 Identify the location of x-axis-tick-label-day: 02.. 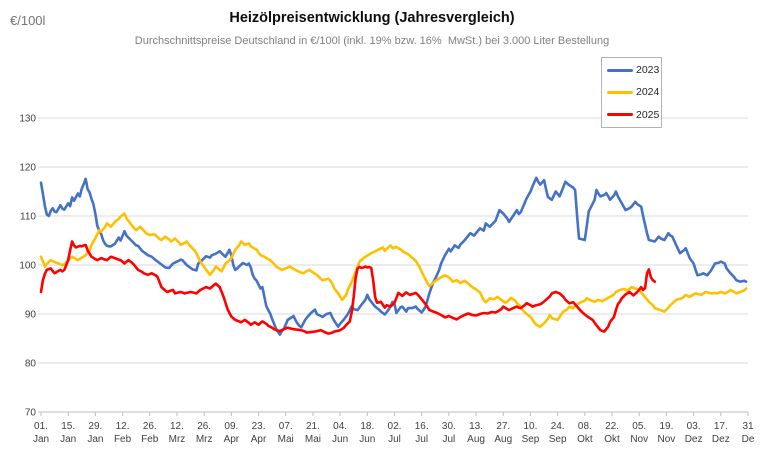
(395, 426).